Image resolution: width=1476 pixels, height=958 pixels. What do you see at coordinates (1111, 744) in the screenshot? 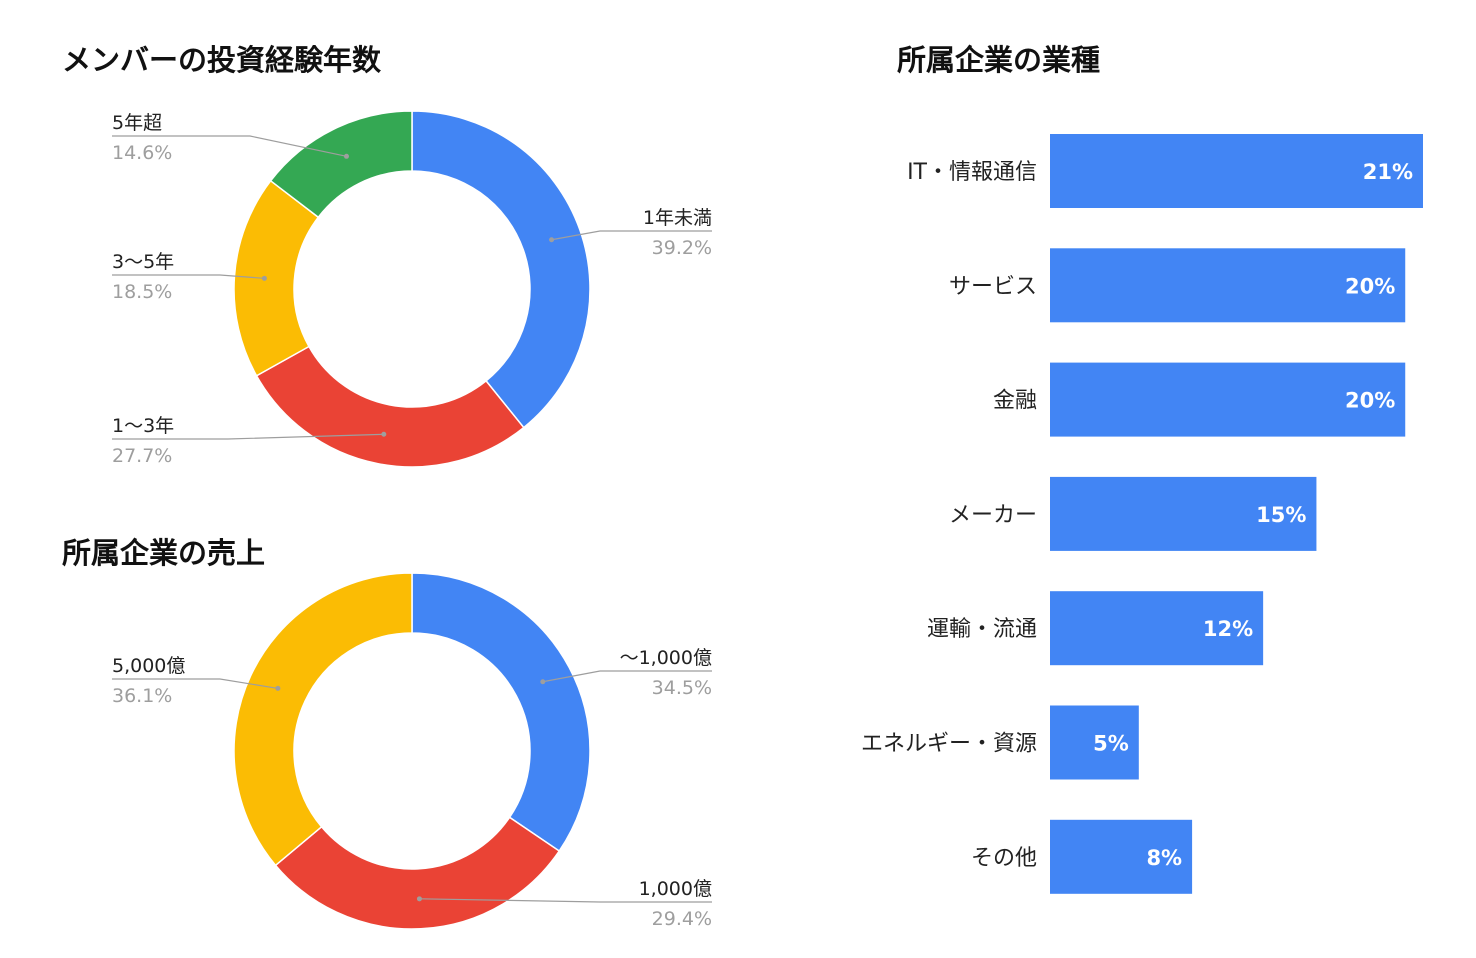
I see `bar-value-label: 5%` at bounding box center [1111, 744].